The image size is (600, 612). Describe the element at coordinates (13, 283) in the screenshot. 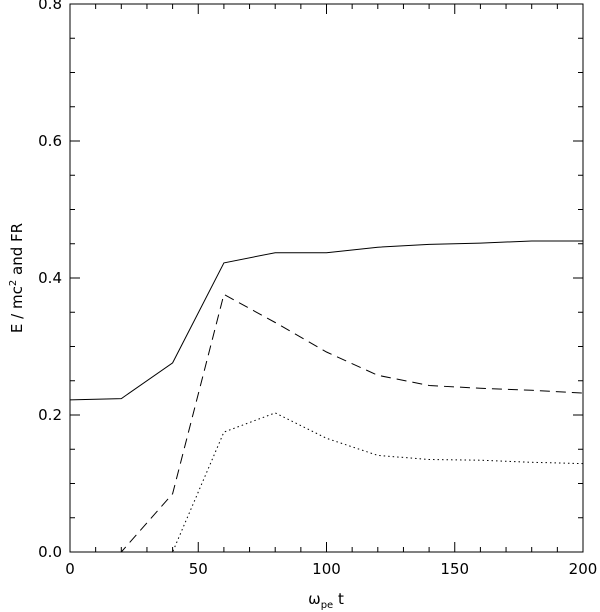

I see `y-axis-label-superscript: 2` at that location.